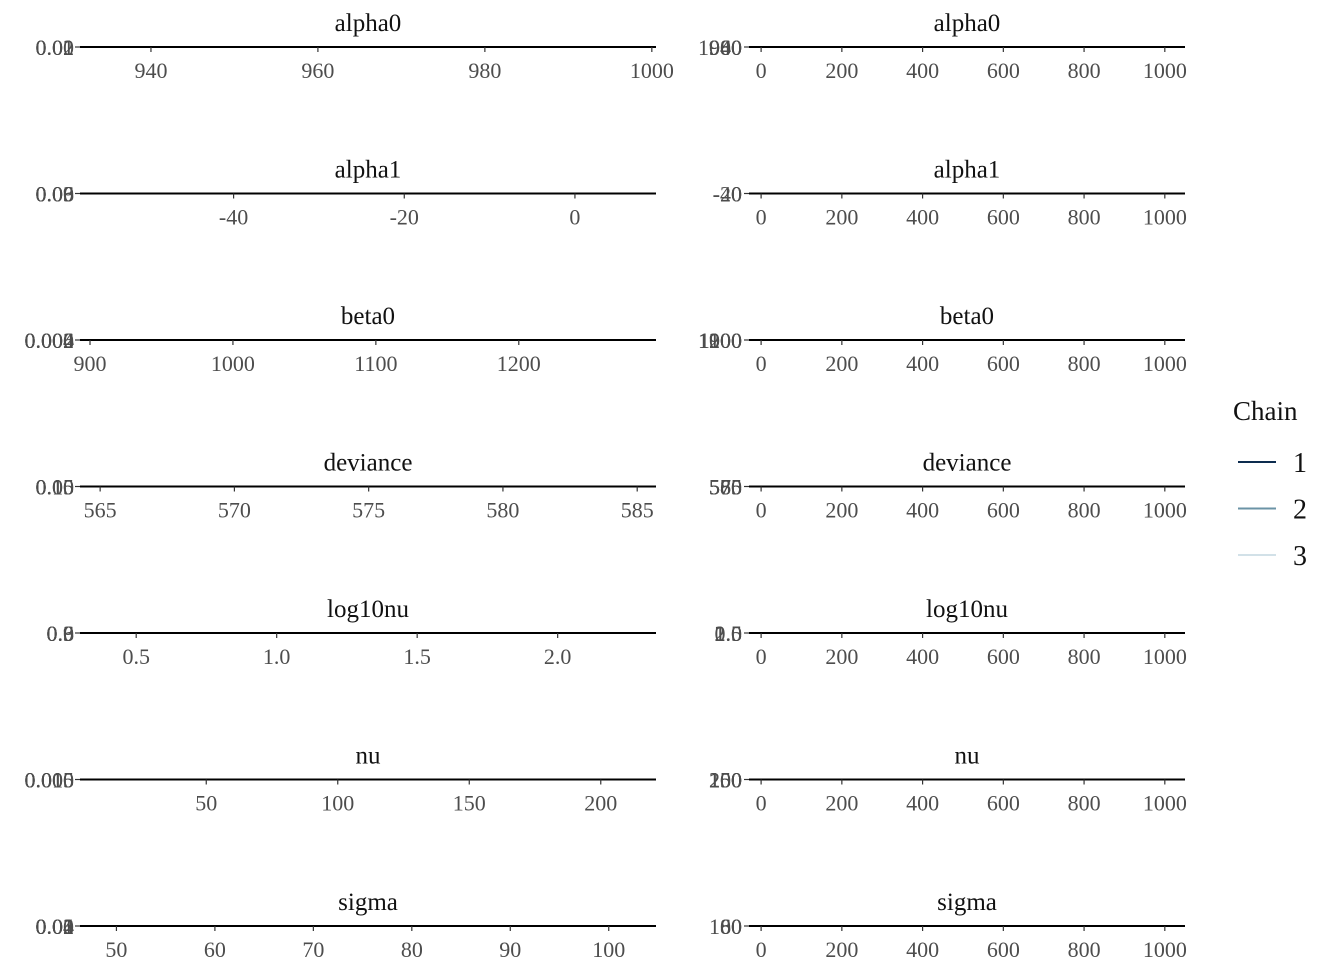 Image resolution: width=1344 pixels, height=960 pixels. I want to click on y-tick-label: 0.5, so click(729, 633).